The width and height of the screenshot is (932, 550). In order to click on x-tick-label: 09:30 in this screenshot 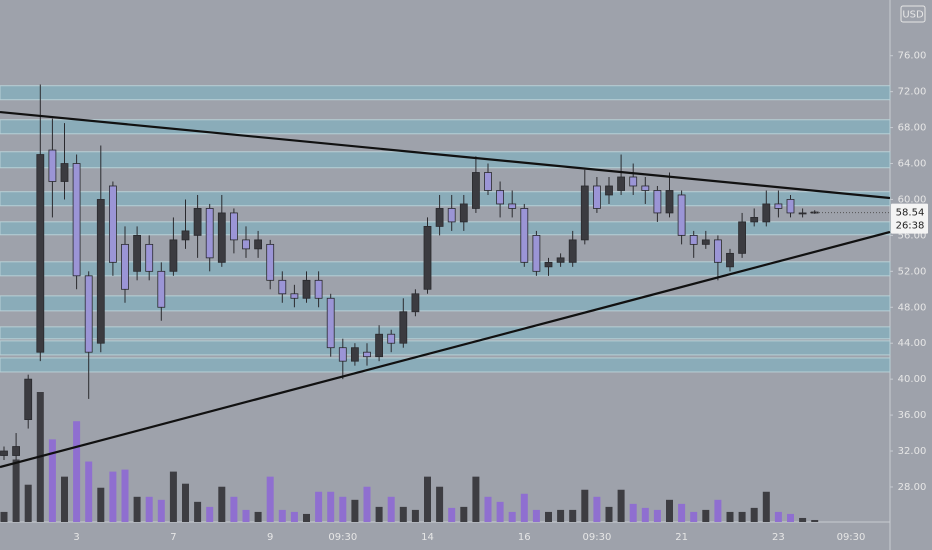, I will do `click(851, 537)`.